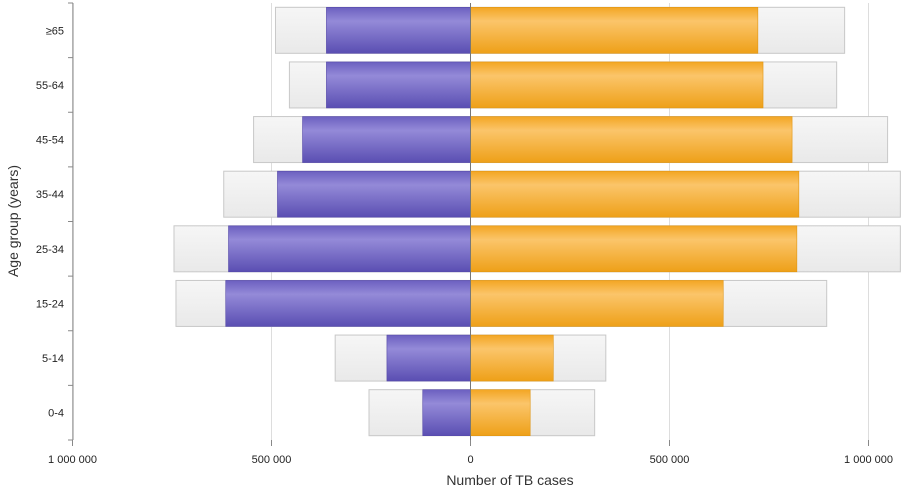  I want to click on y-tick-label: 5-14, so click(53, 359).